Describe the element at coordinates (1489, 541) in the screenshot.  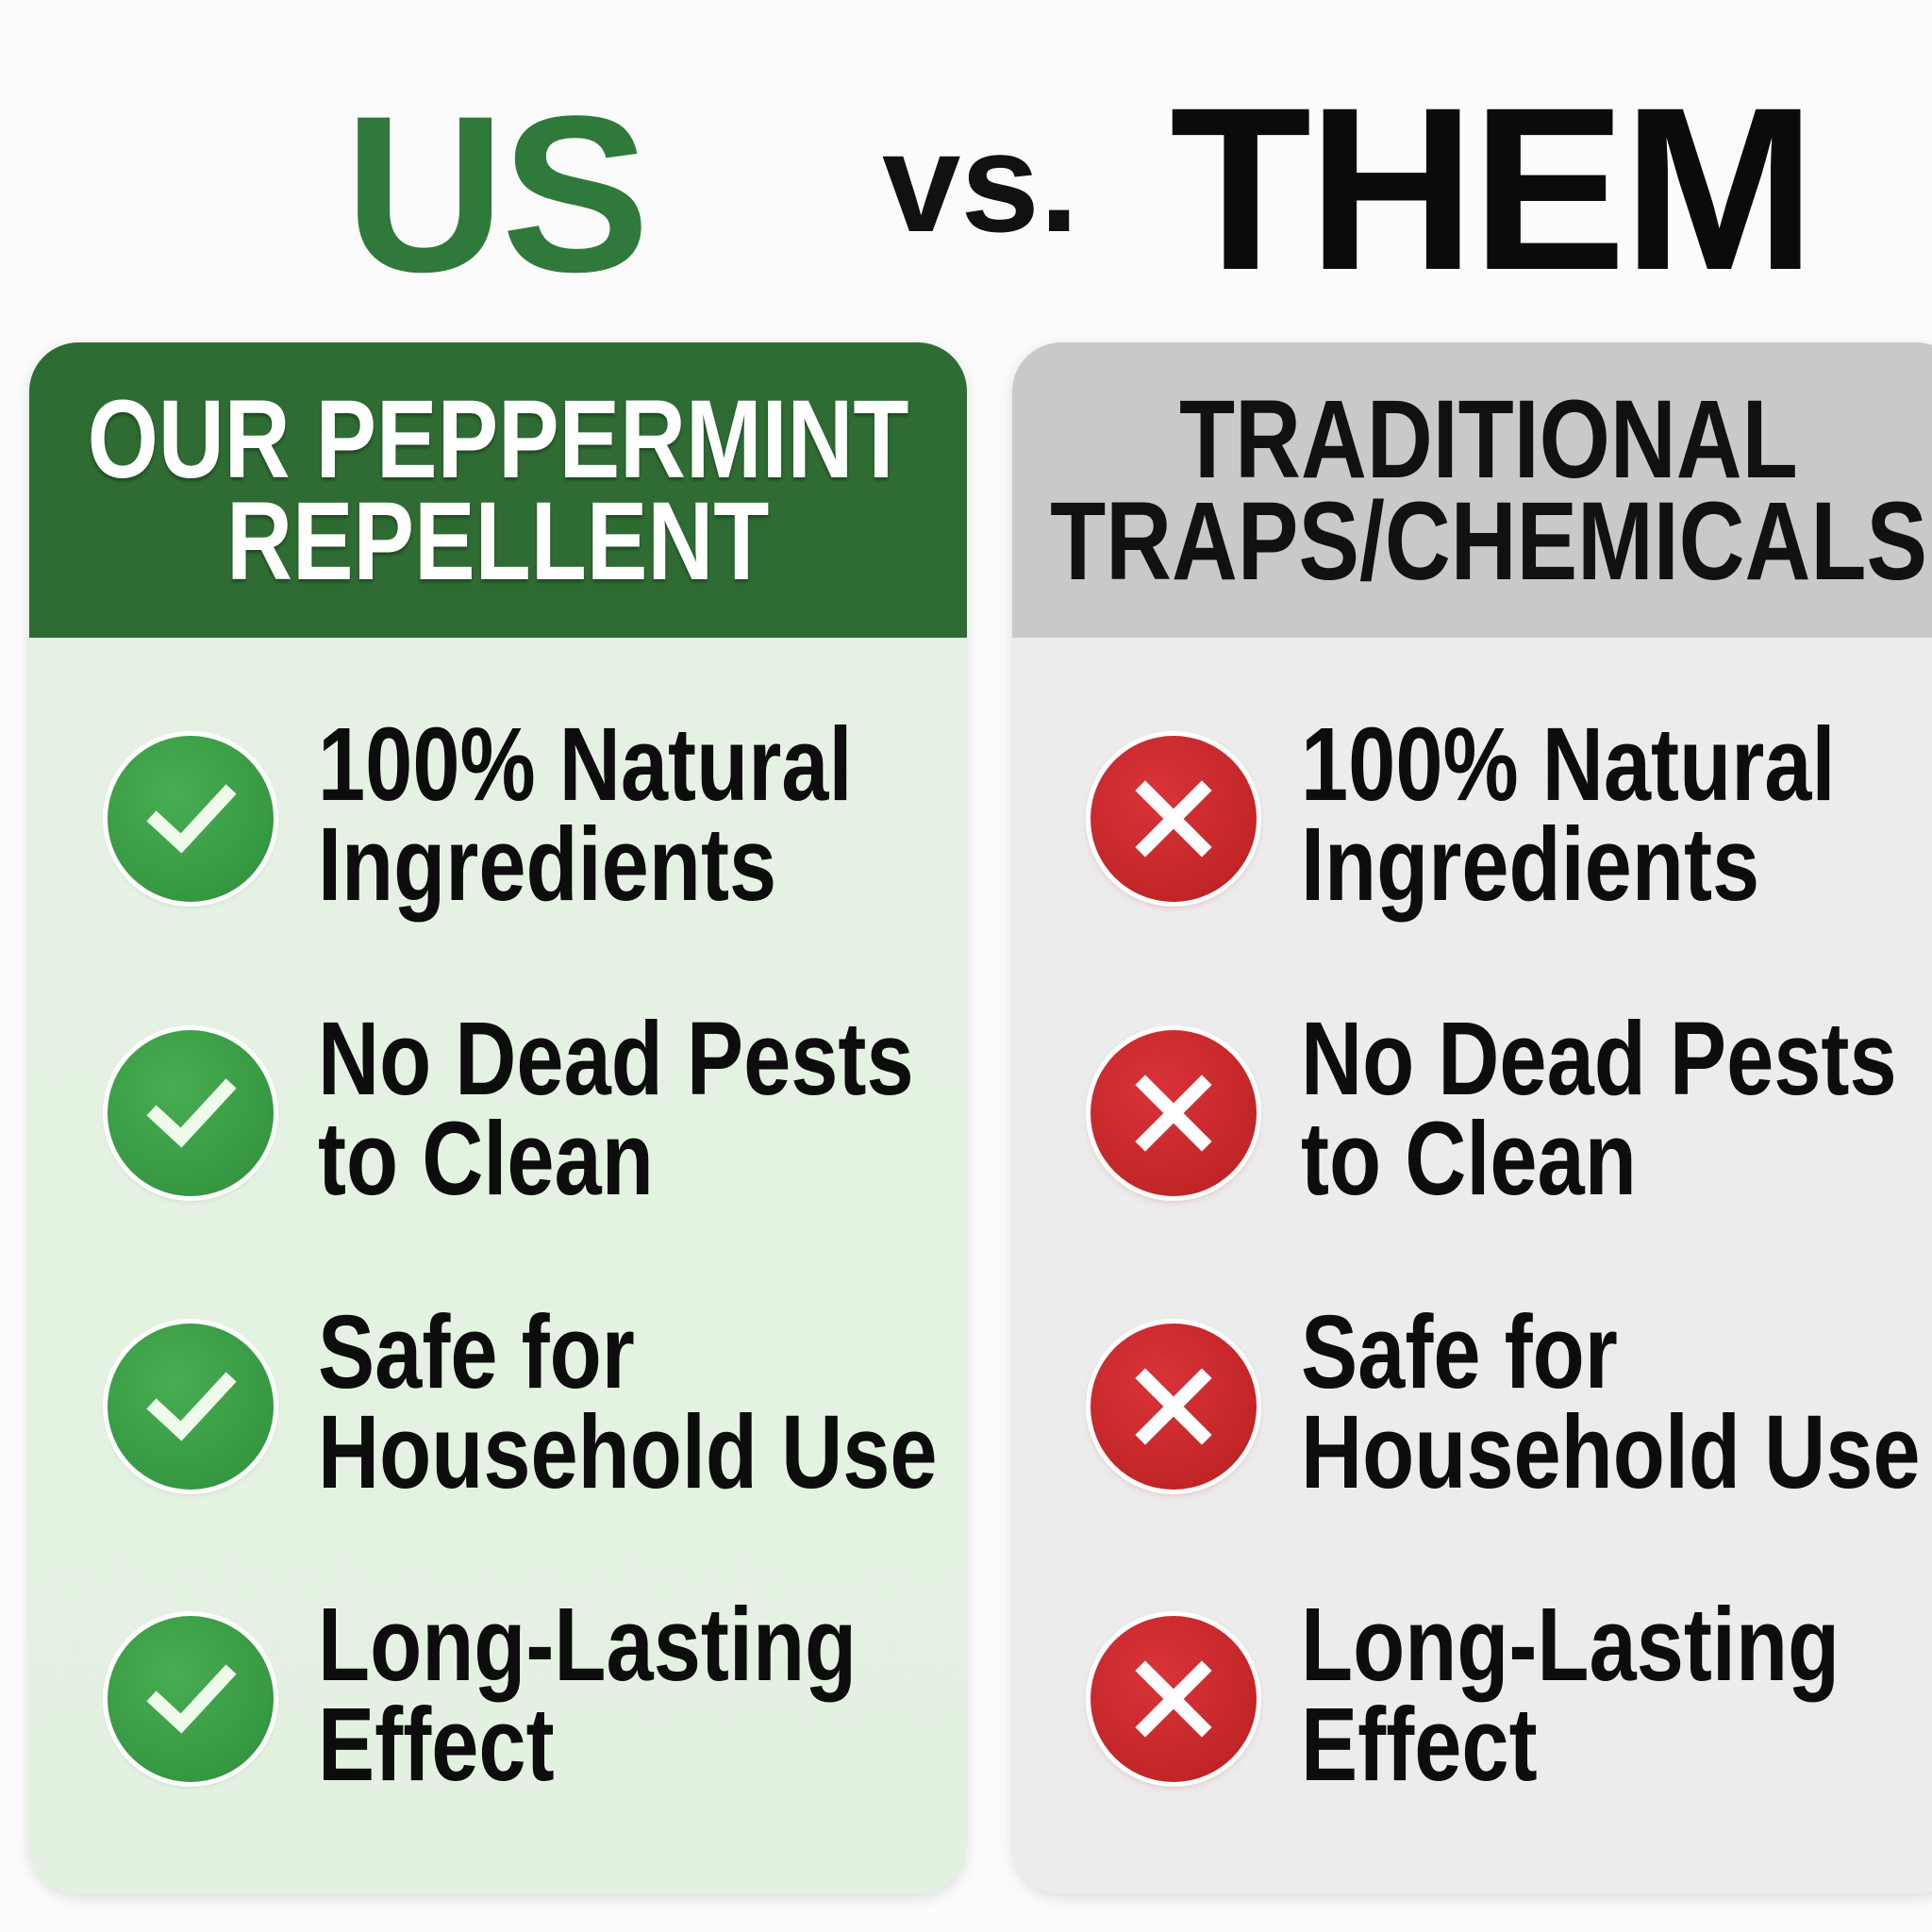
I see `them-card-title-line2: TRAPS/CHEMICALS` at that location.